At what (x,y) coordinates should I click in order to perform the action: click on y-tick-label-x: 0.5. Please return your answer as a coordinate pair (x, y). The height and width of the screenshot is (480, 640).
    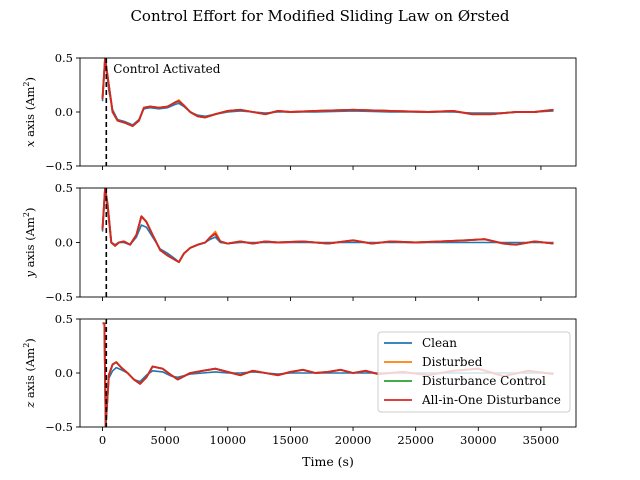
    Looking at the image, I should click on (64, 58).